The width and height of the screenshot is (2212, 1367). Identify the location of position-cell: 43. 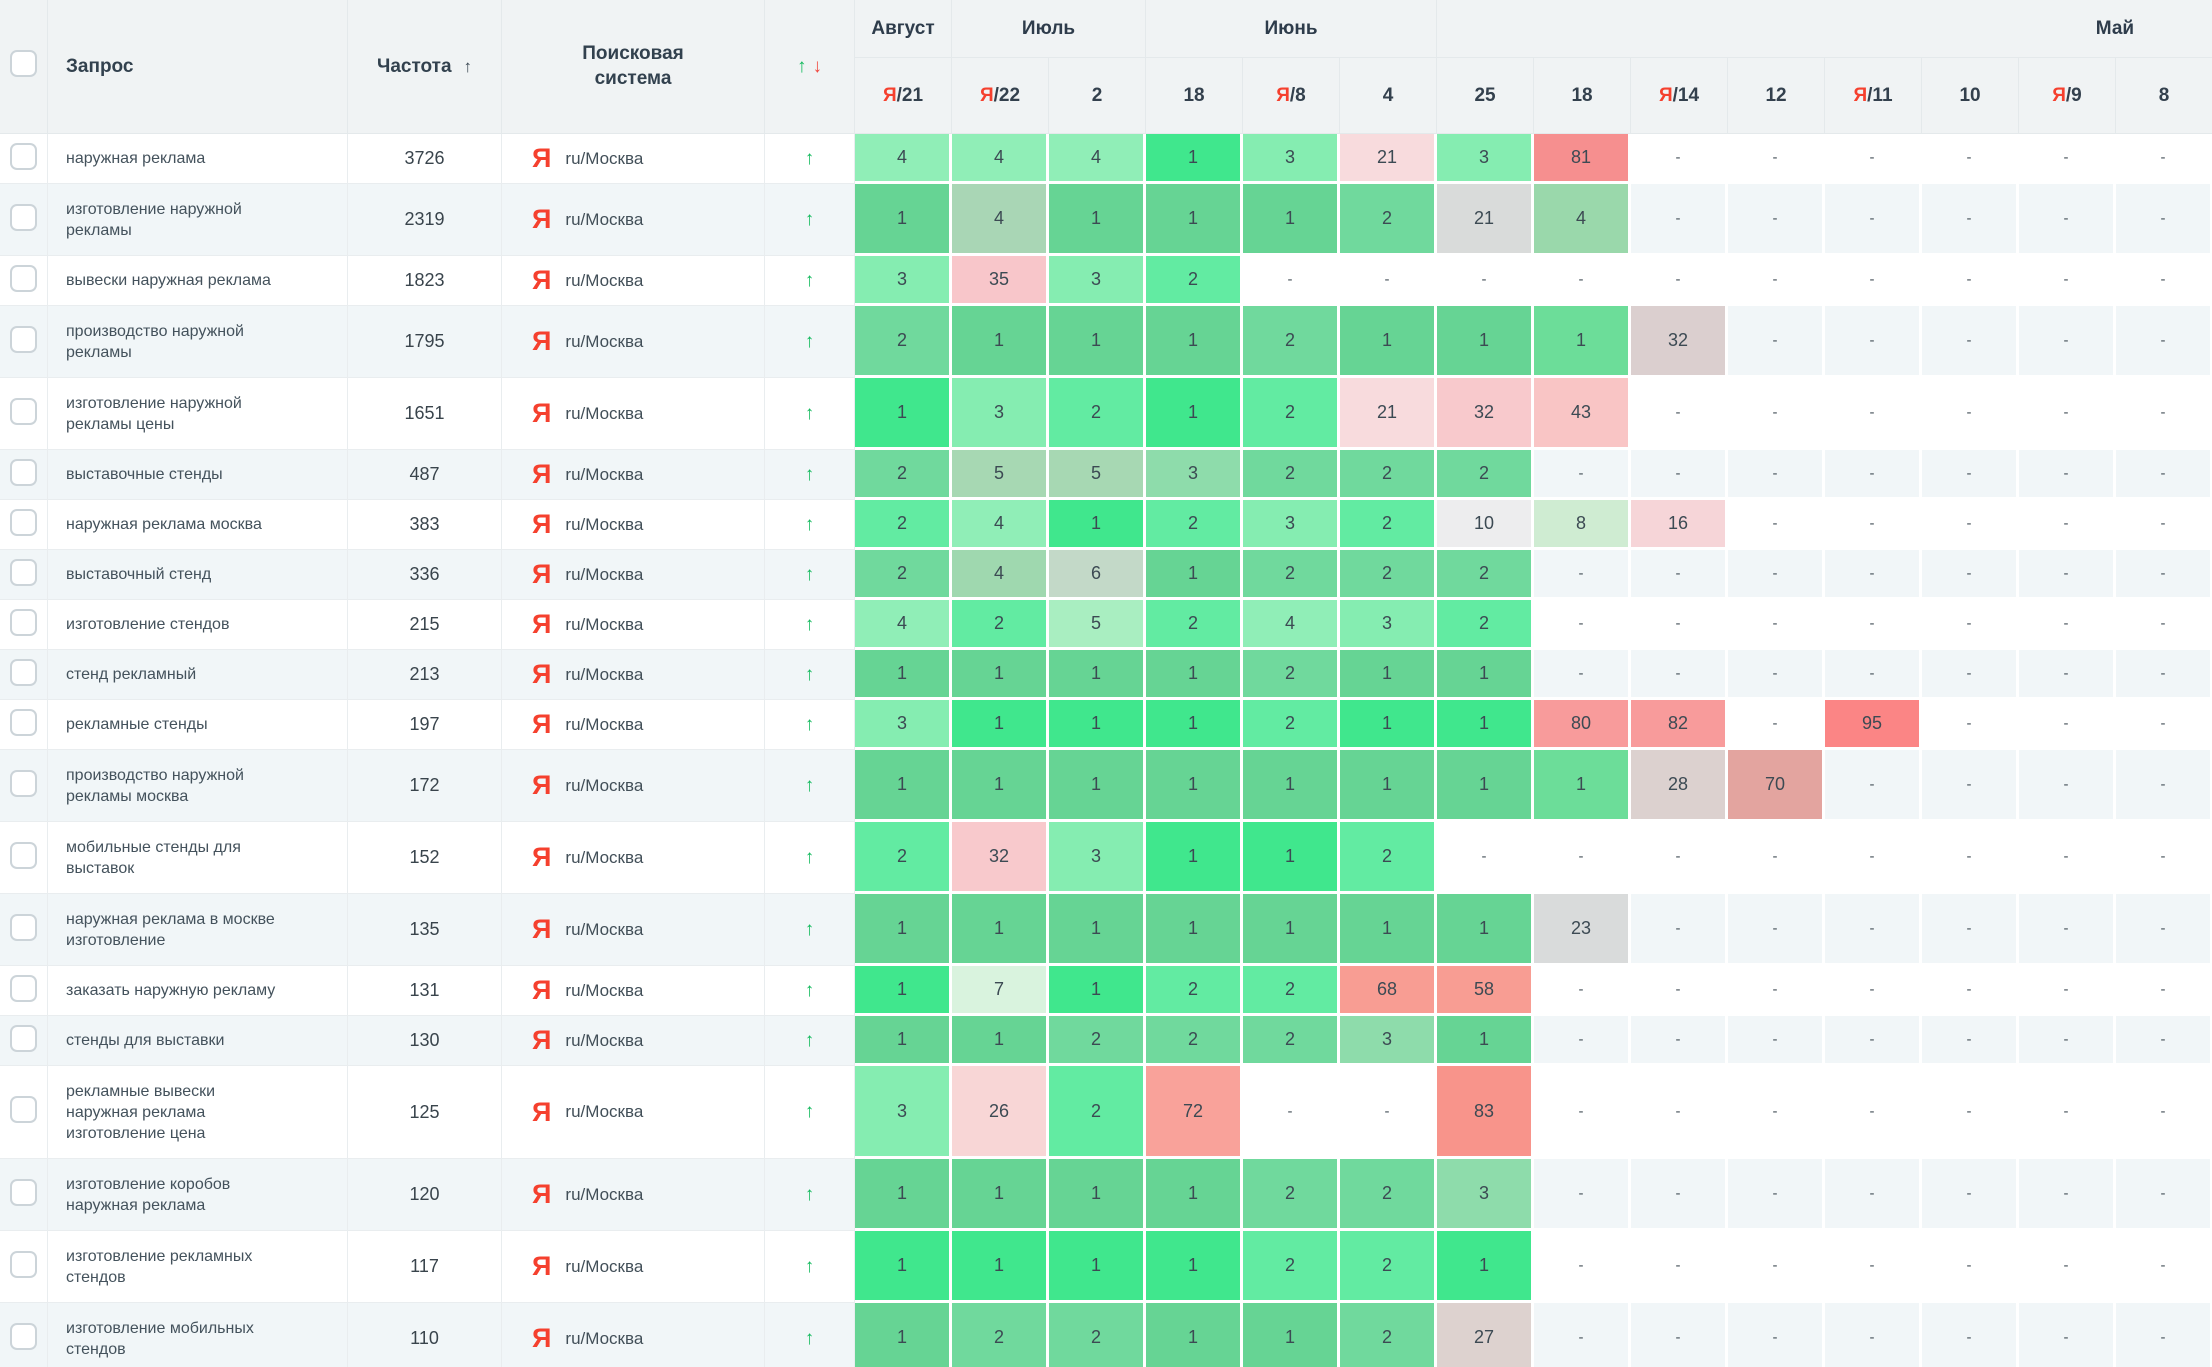
(1583, 414).